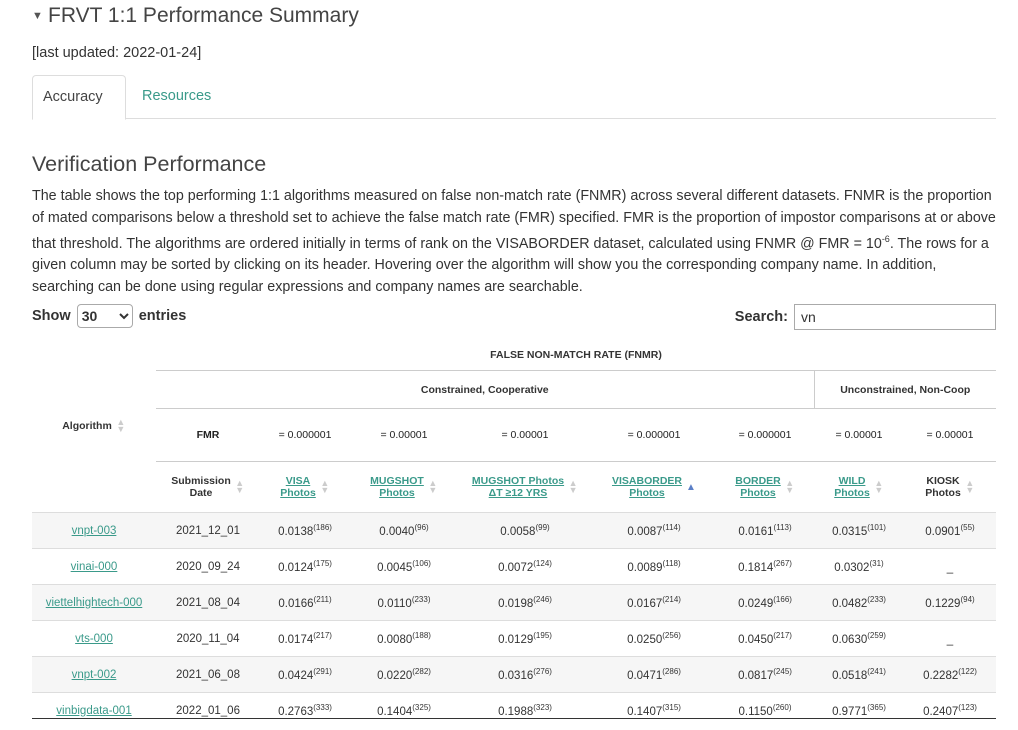  What do you see at coordinates (104, 316) in the screenshot?
I see `entries-select: 30` at bounding box center [104, 316].